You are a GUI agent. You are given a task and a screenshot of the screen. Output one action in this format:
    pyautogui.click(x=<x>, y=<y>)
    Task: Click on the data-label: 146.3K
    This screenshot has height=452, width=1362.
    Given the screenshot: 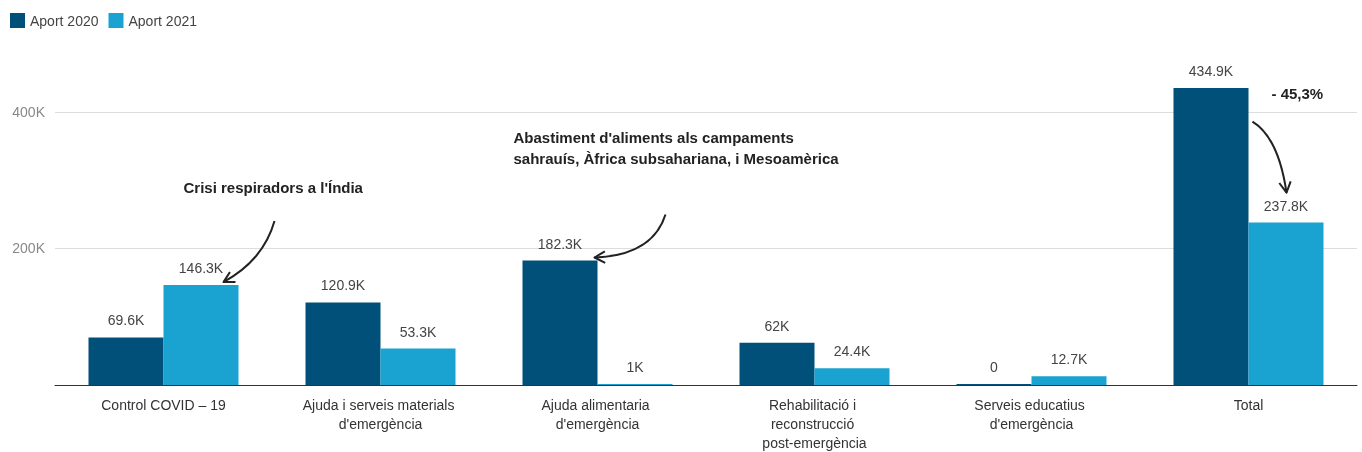 What is the action you would take?
    pyautogui.click(x=201, y=268)
    